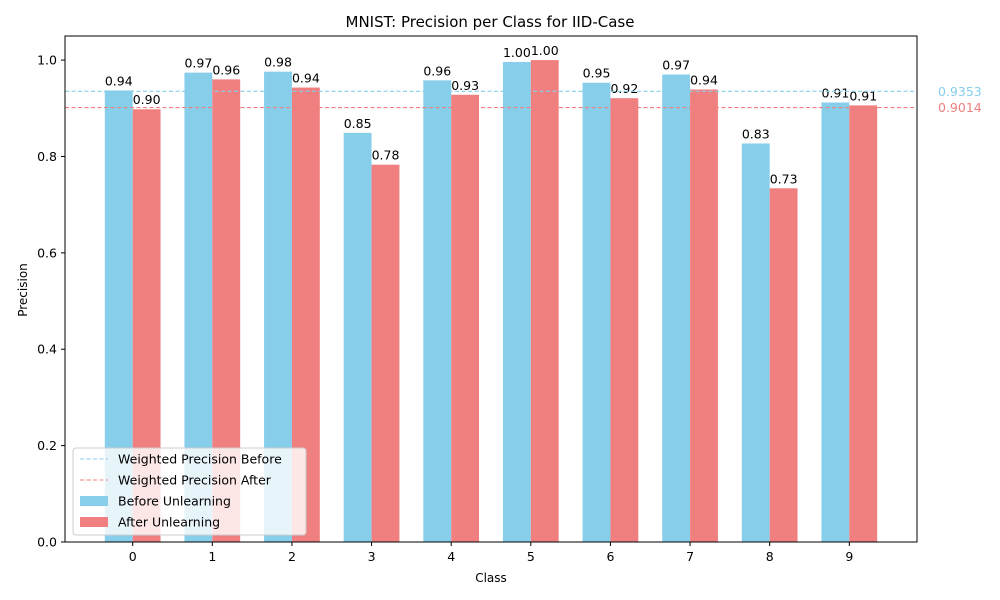 The image size is (1000, 600). I want to click on data-label-after-class-2: 0.94, so click(306, 78).